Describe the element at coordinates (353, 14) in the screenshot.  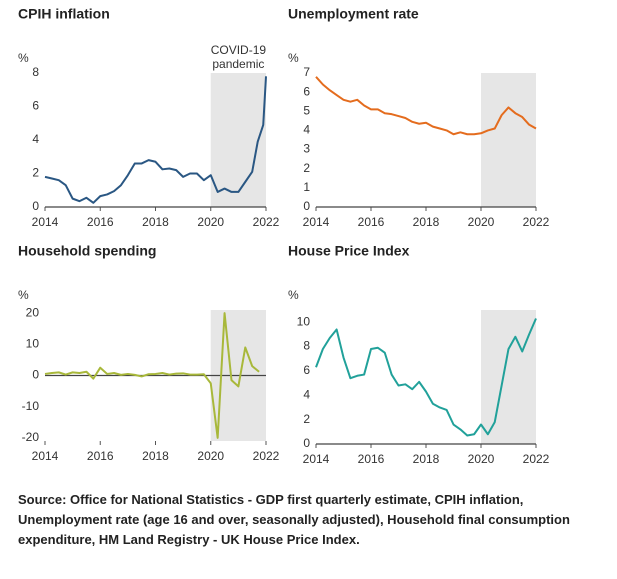
I see `chart-title: Unemployment rate` at that location.